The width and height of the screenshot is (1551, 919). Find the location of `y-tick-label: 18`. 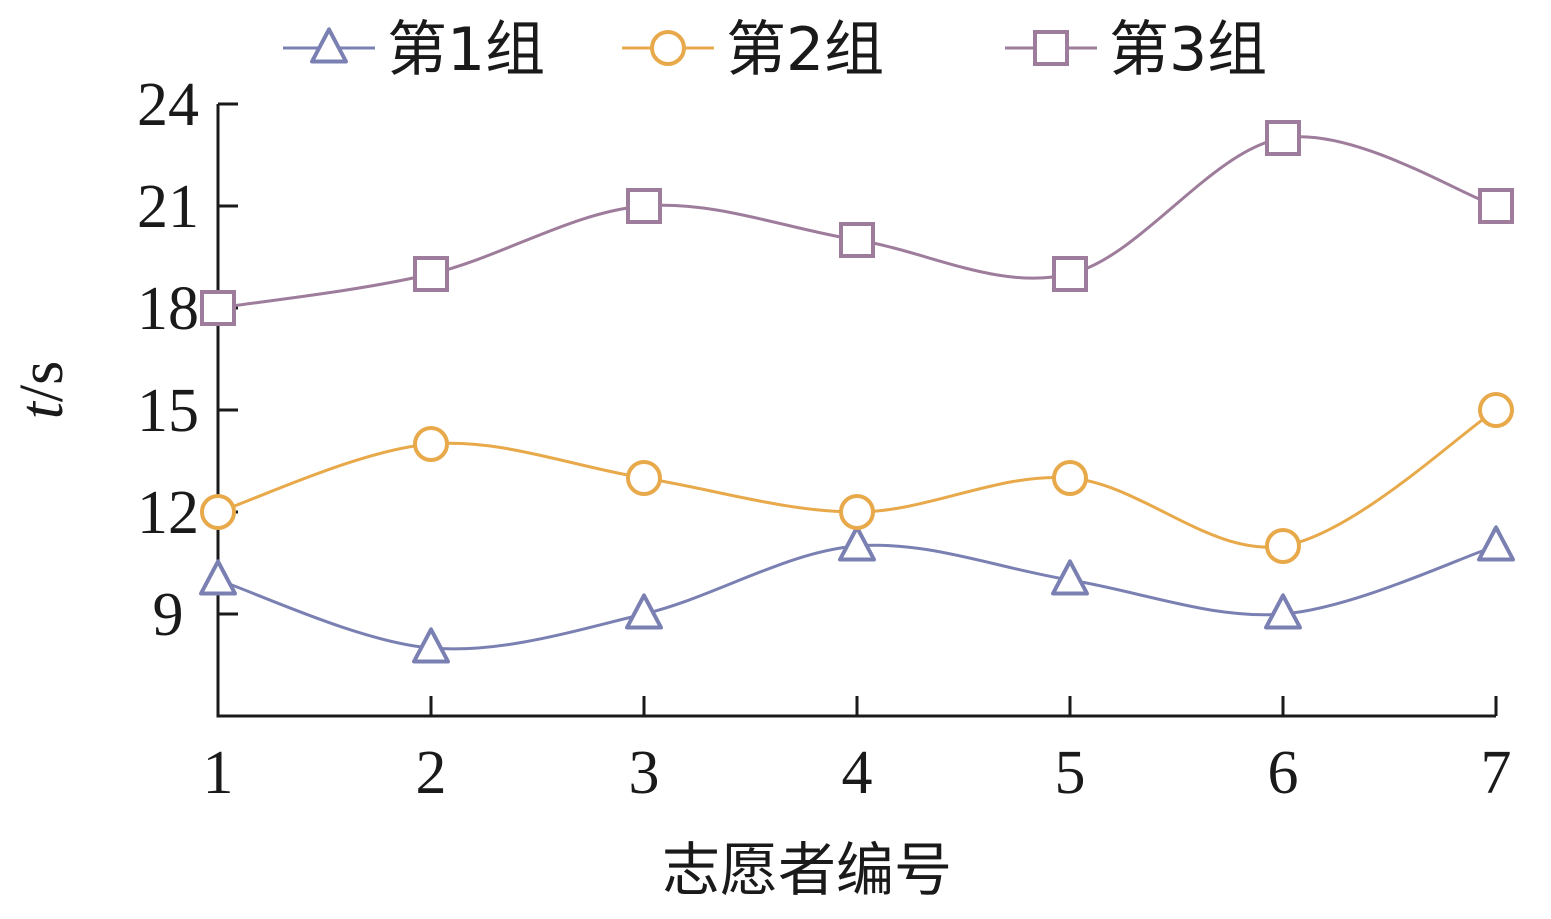

y-tick-label: 18 is located at coordinates (168, 309).